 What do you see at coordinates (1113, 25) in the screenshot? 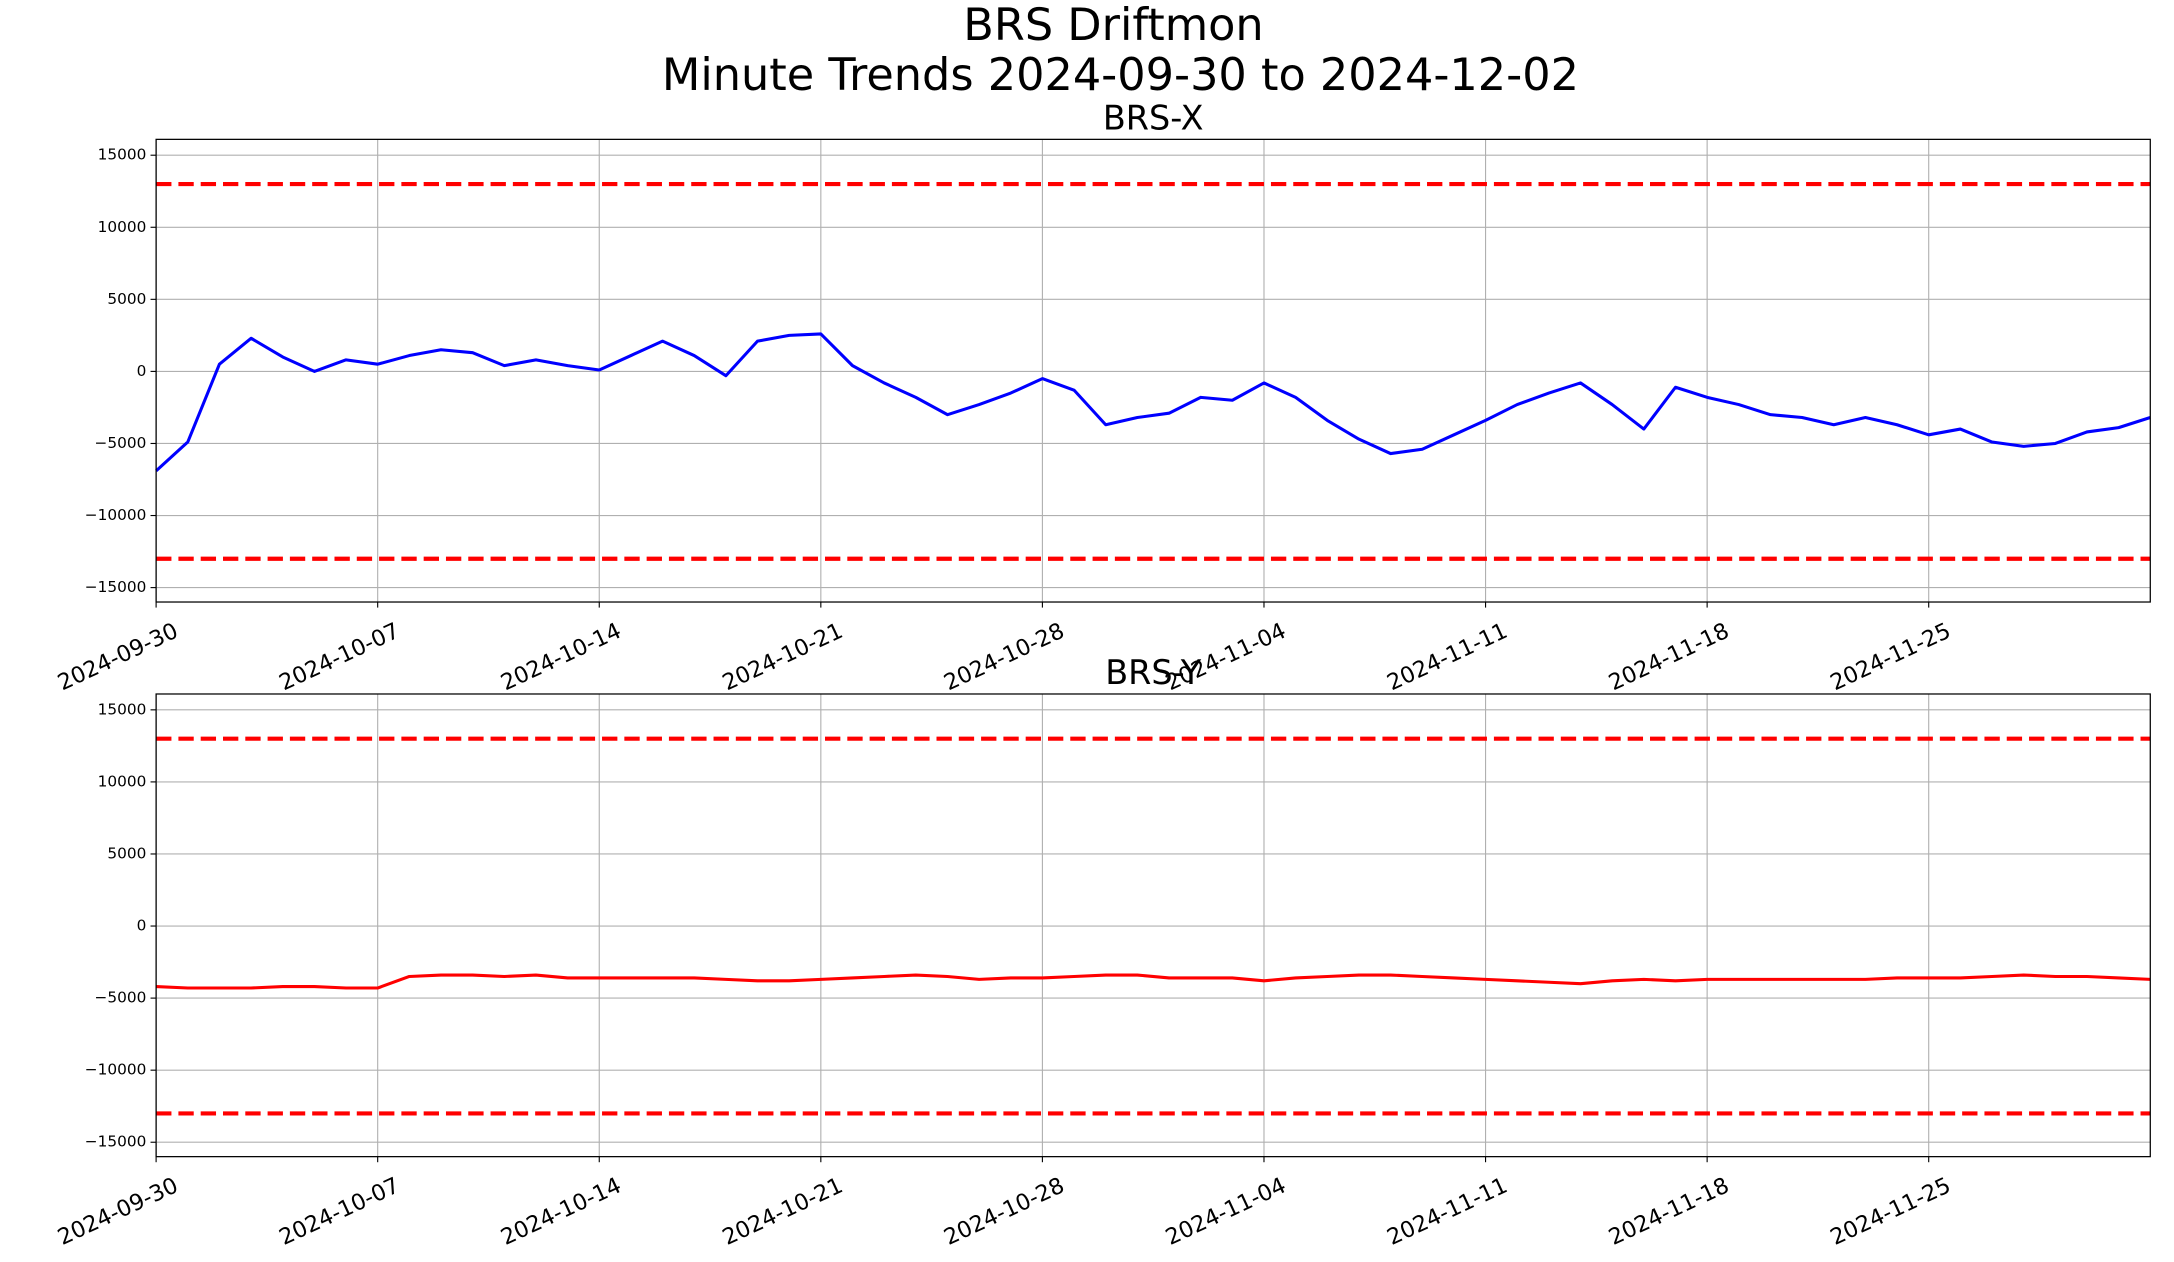
I see `figure-title: BRS Driftmon` at bounding box center [1113, 25].